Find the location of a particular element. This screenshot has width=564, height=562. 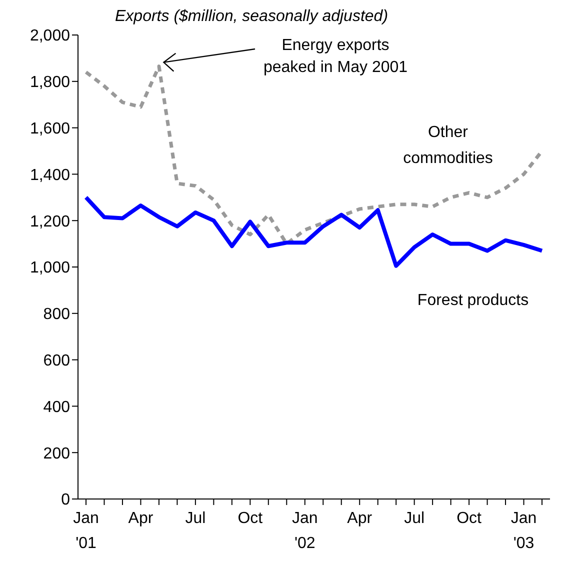

y-tick-label: 1,400 is located at coordinates (50, 175).